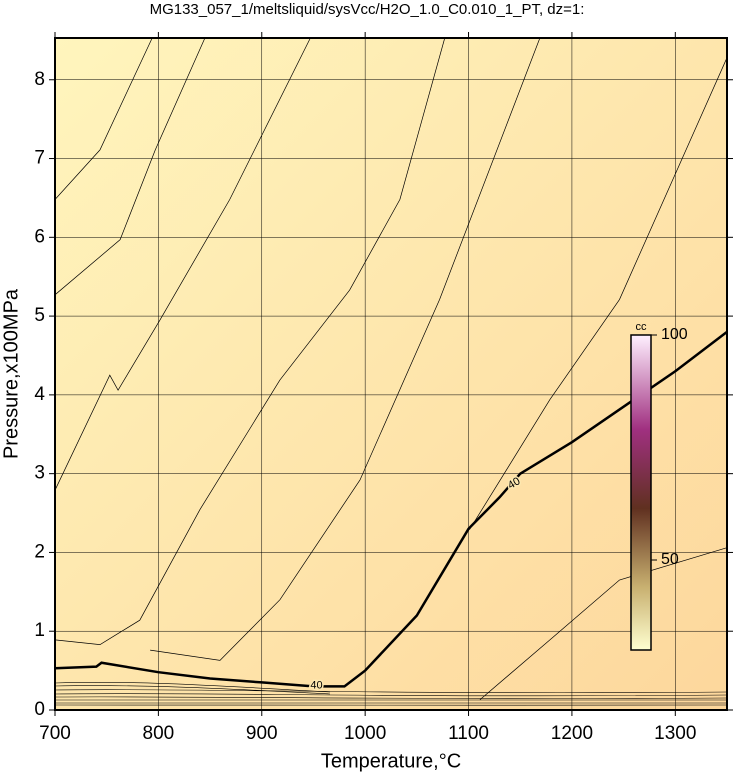 The width and height of the screenshot is (734, 776). Describe the element at coordinates (674, 334) in the screenshot. I see `colorbar-tick-label: 100` at that location.